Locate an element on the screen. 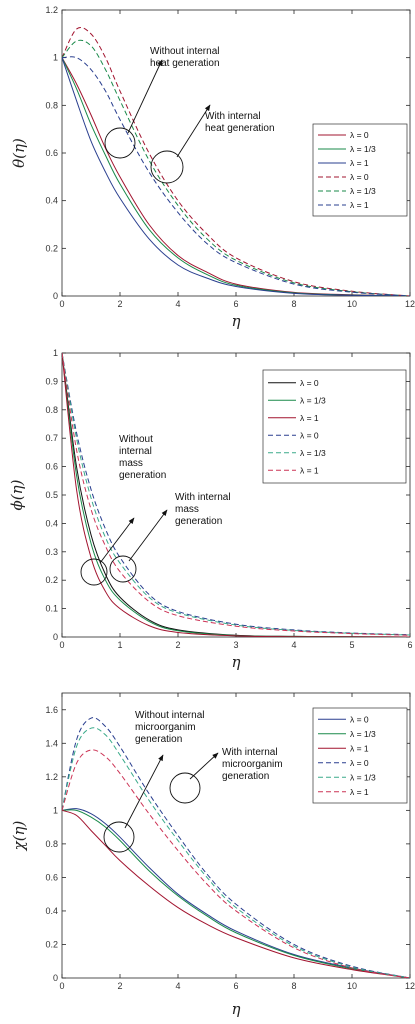 The image size is (415, 1024). y-axis-label: θ(η) is located at coordinates (19, 153).